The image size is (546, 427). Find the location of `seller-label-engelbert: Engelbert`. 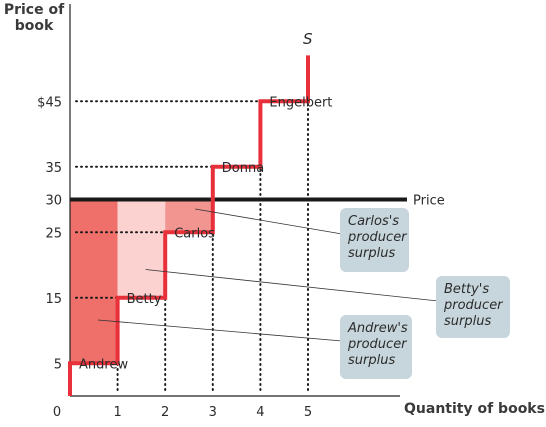

seller-label-engelbert: Engelbert is located at coordinates (300, 102).